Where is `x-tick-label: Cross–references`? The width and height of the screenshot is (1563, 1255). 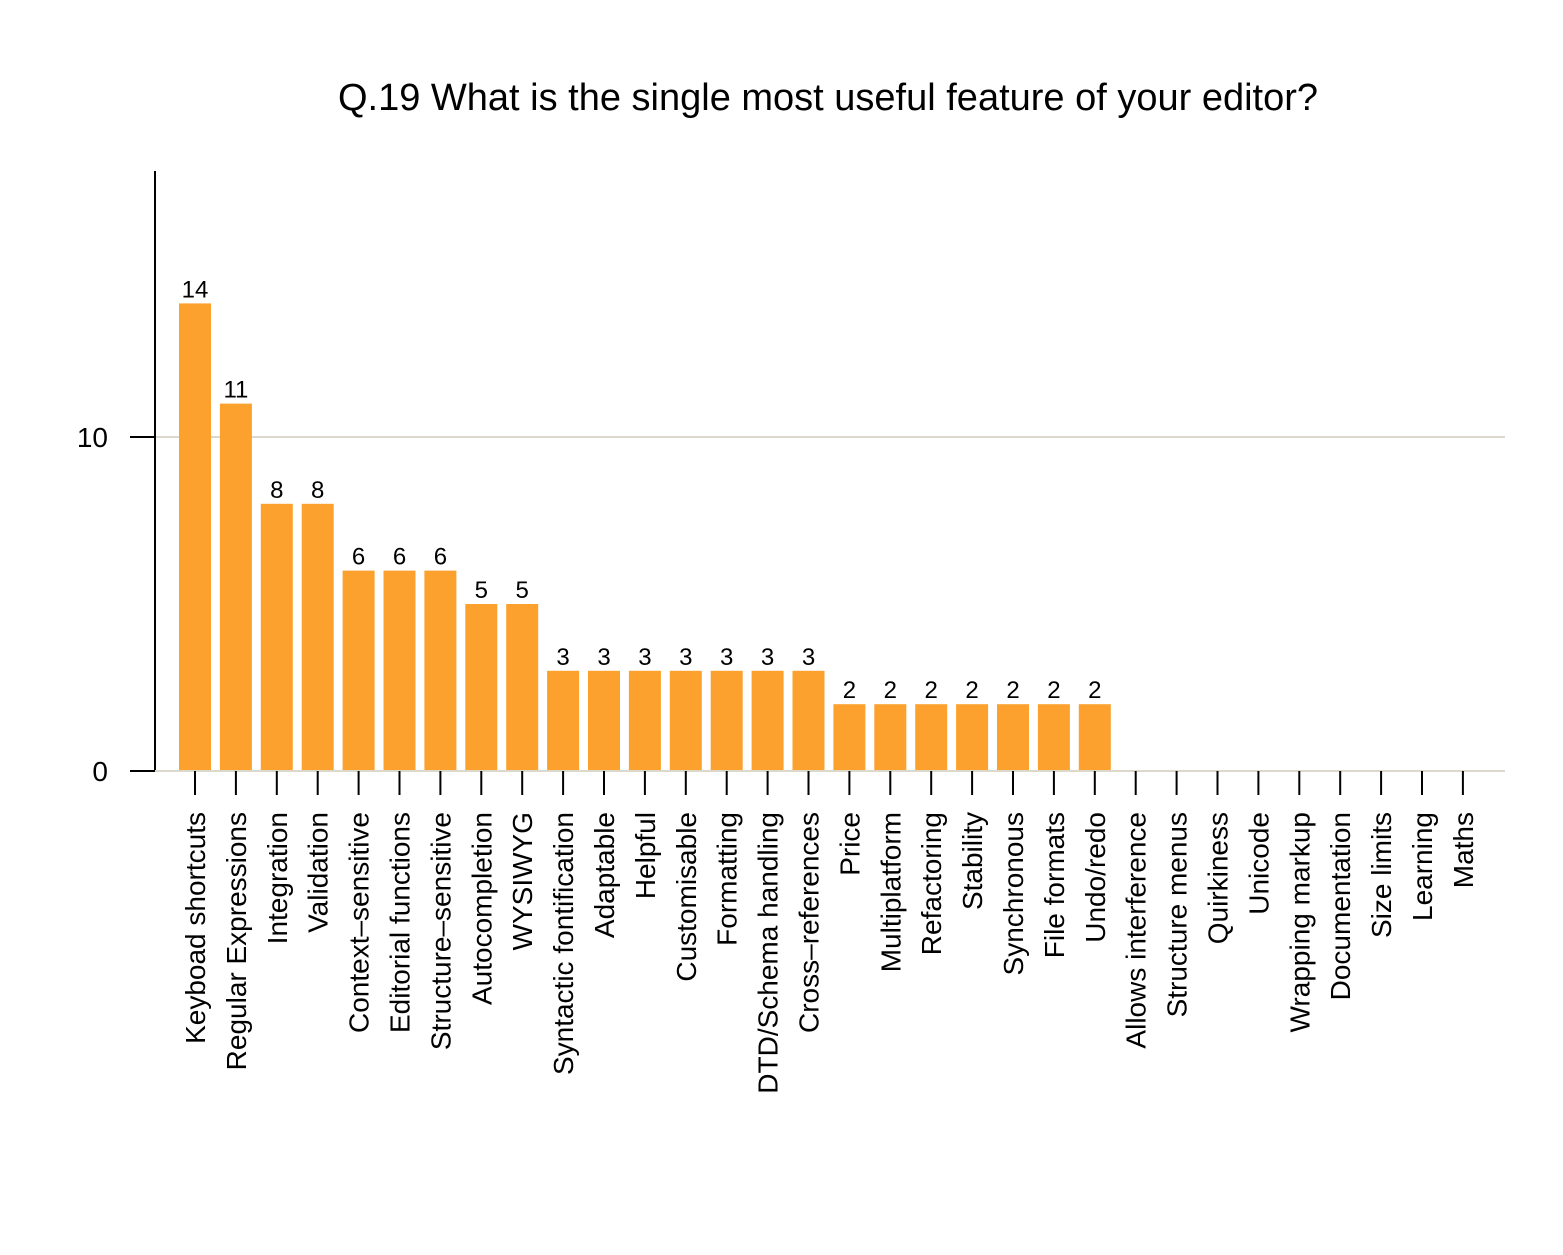
x-tick-label: Cross–references is located at coordinates (809, 922).